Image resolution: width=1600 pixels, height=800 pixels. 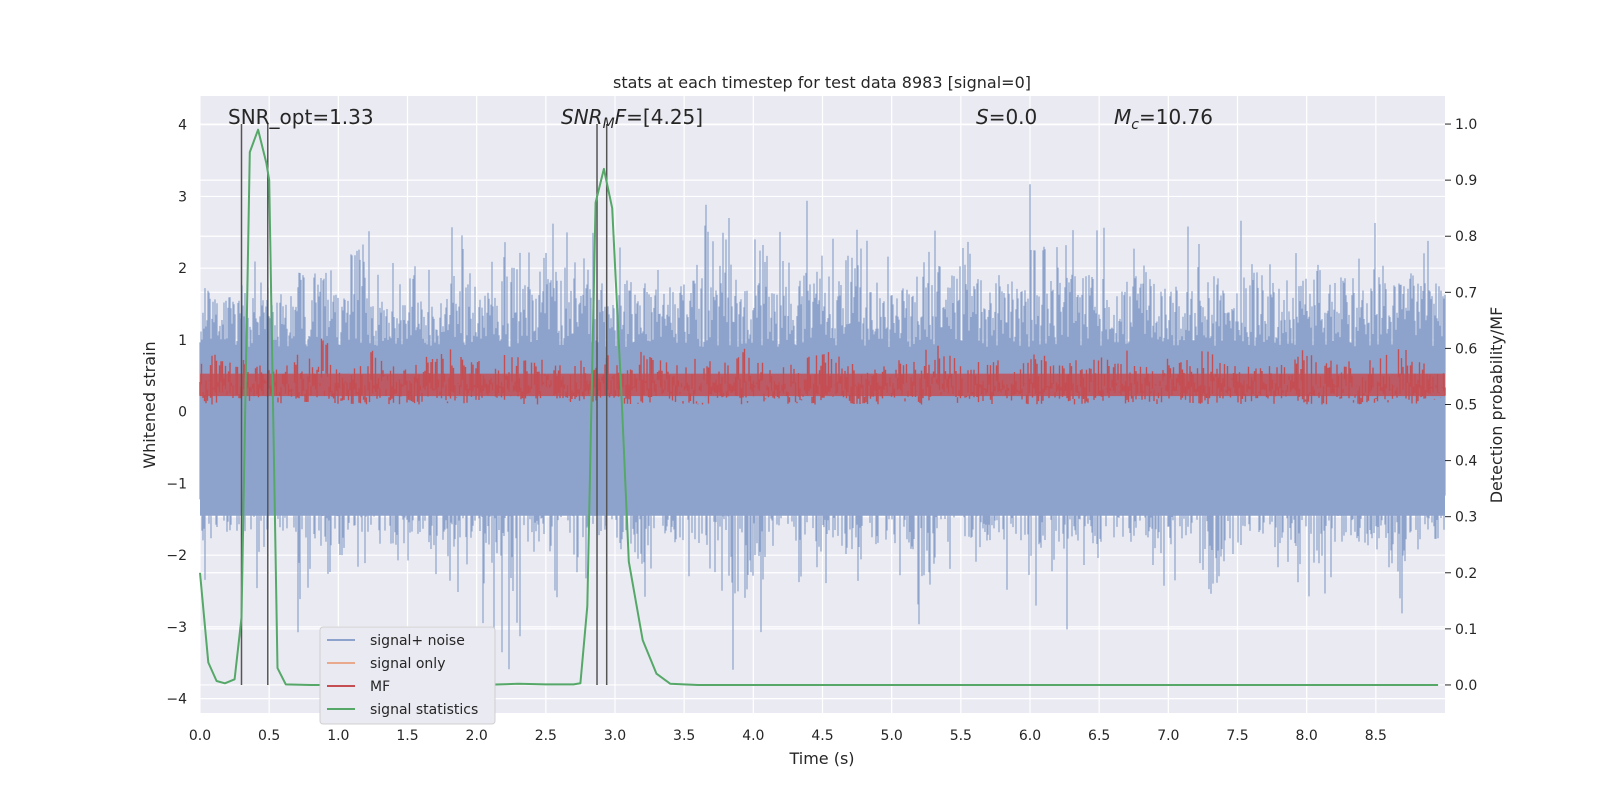 I want to click on right-y-tick-label: 0.1, so click(x=1466, y=630).